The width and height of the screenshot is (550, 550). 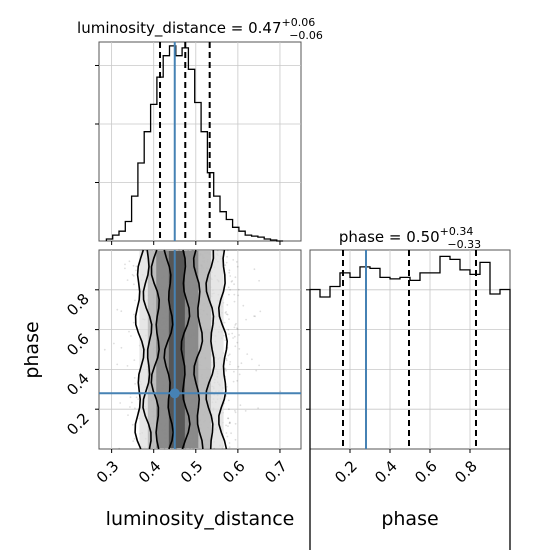 I want to click on joint-density, so click(x=192, y=349).